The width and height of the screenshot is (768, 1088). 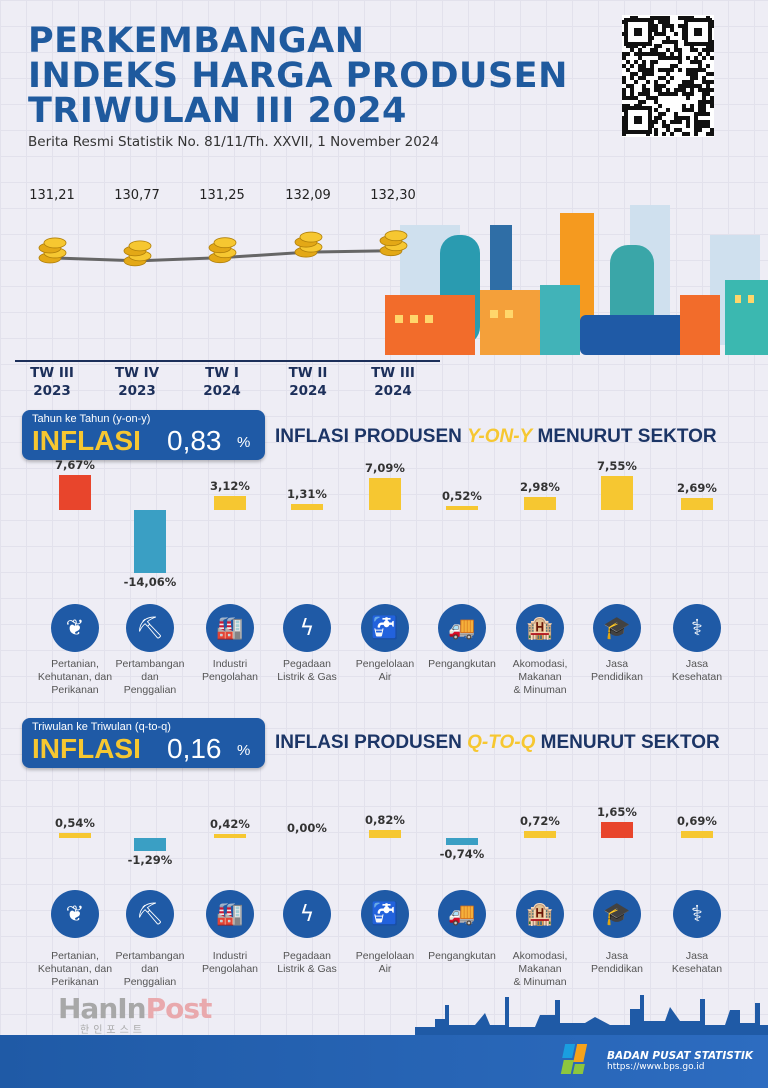 I want to click on bar-value-label: -14,06%, so click(x=150, y=582).